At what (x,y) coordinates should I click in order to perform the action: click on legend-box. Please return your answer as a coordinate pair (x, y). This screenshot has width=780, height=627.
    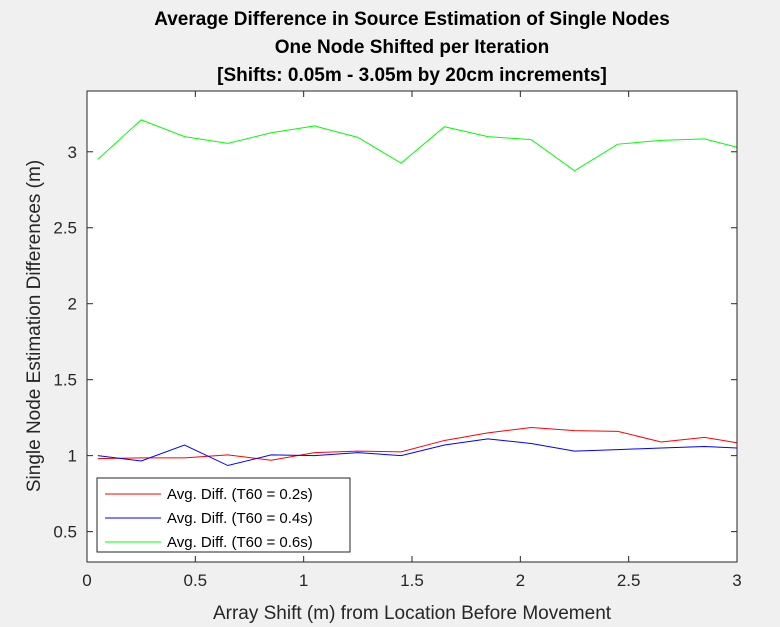
    Looking at the image, I should click on (223, 515).